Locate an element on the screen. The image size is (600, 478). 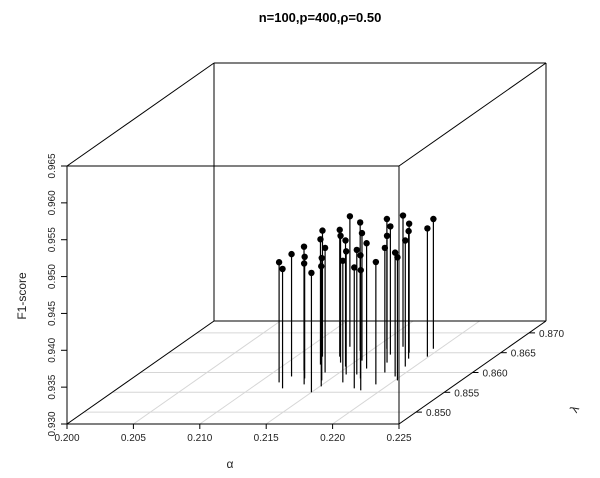
chart-title: n=100,p=400,ρ=0.50 is located at coordinates (320, 17).